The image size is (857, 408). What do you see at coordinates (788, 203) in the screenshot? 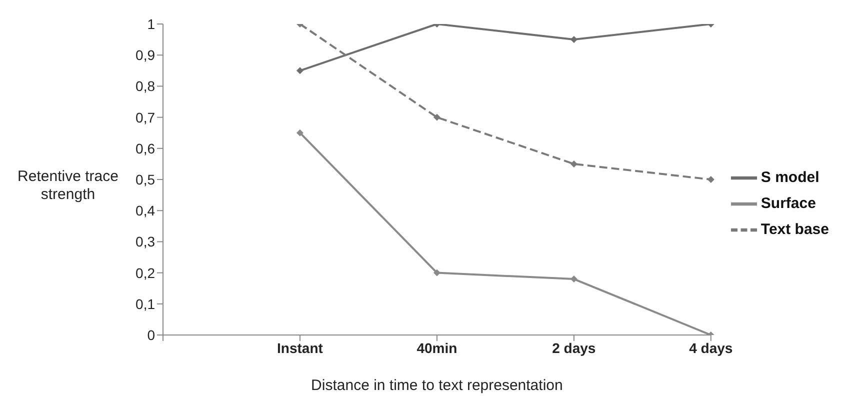
I see `legend-label: Surface` at bounding box center [788, 203].